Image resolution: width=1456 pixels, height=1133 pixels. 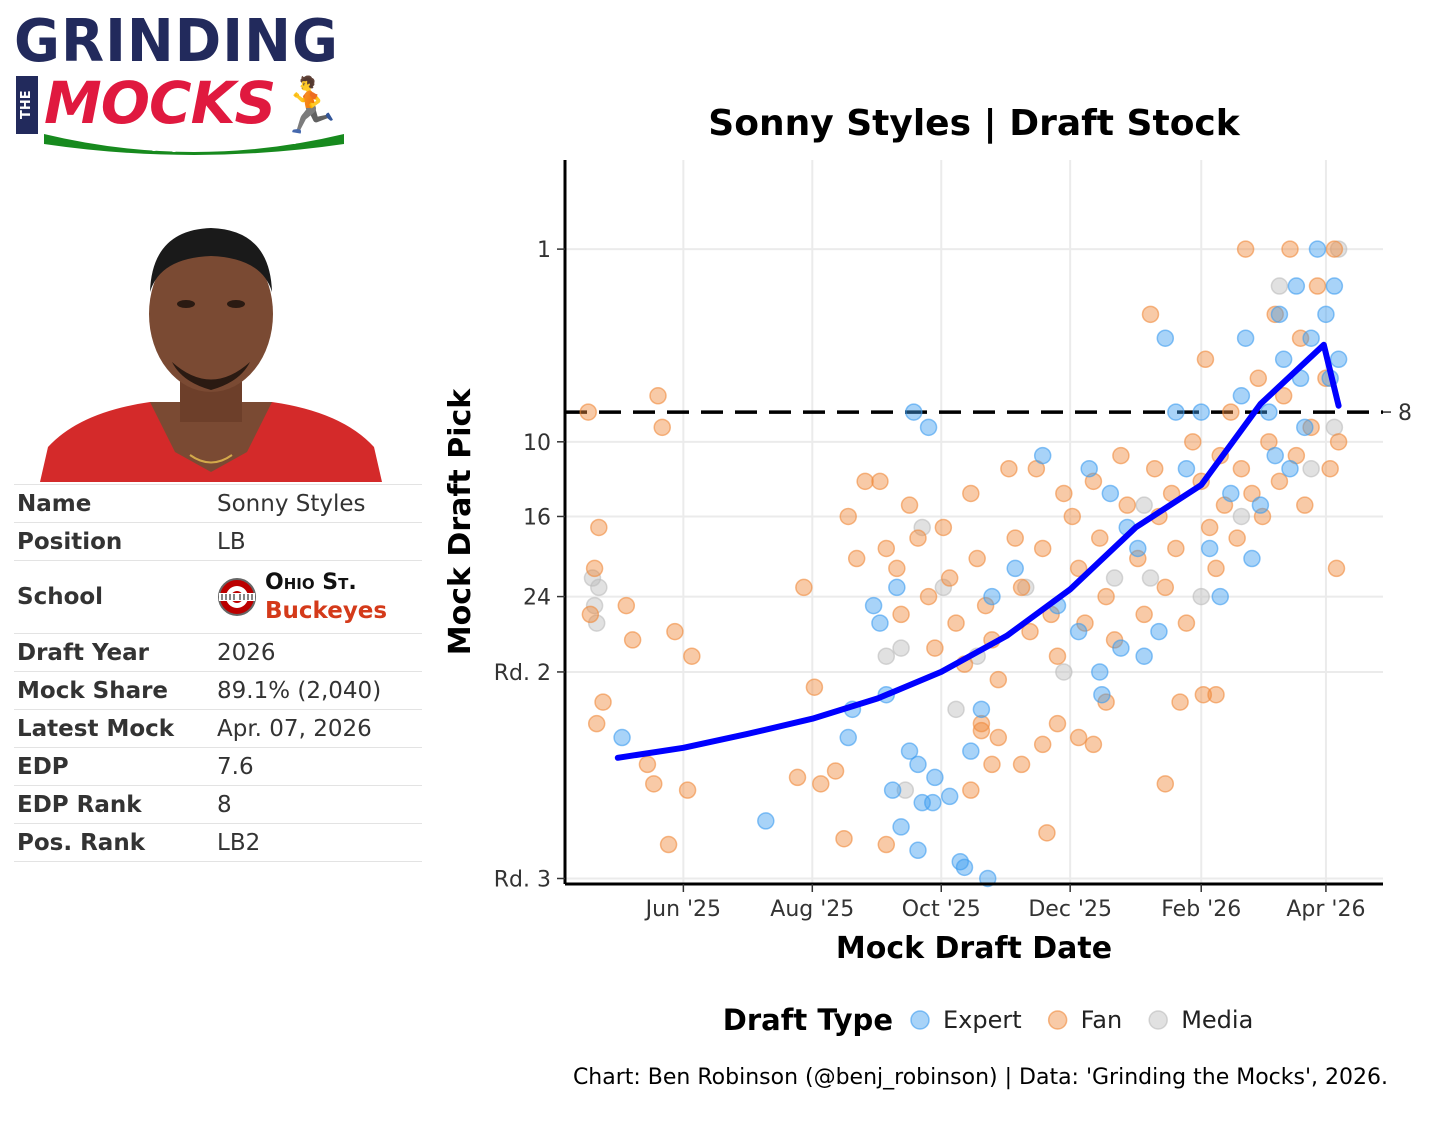 I want to click on x-tick-label: Oct '25, so click(x=941, y=909).